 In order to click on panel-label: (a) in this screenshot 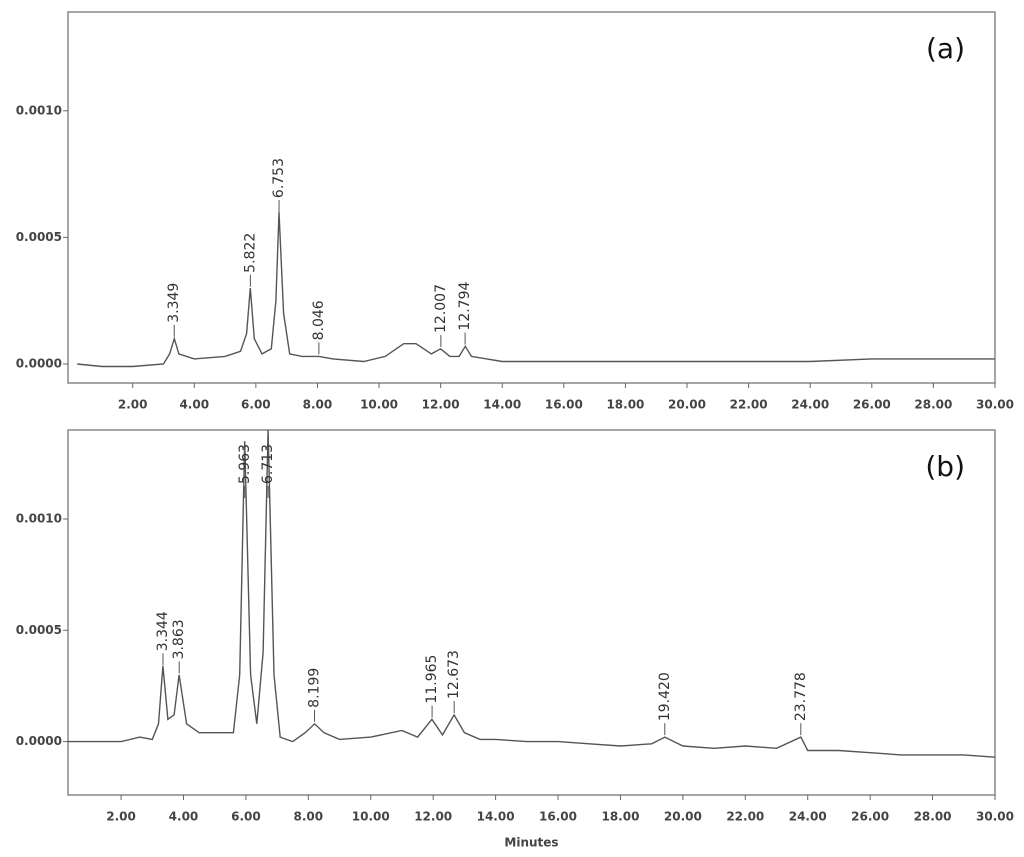, I will do `click(945, 48)`.